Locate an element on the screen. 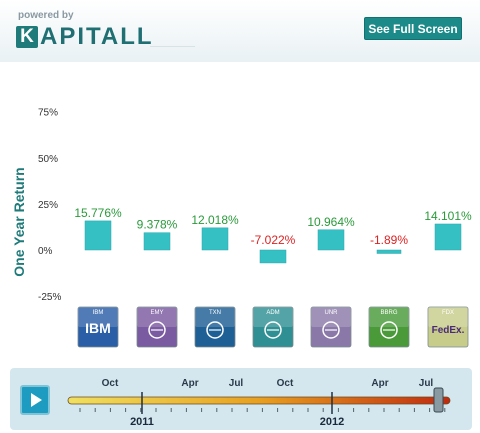 The image size is (480, 433). timeline-track is located at coordinates (259, 400).